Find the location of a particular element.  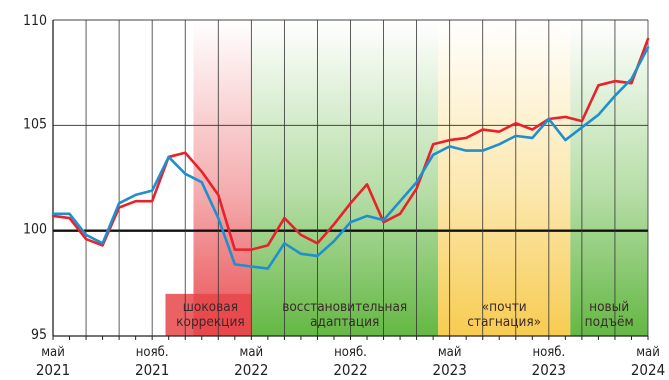

phase-label: восстановительная is located at coordinates (344, 307).